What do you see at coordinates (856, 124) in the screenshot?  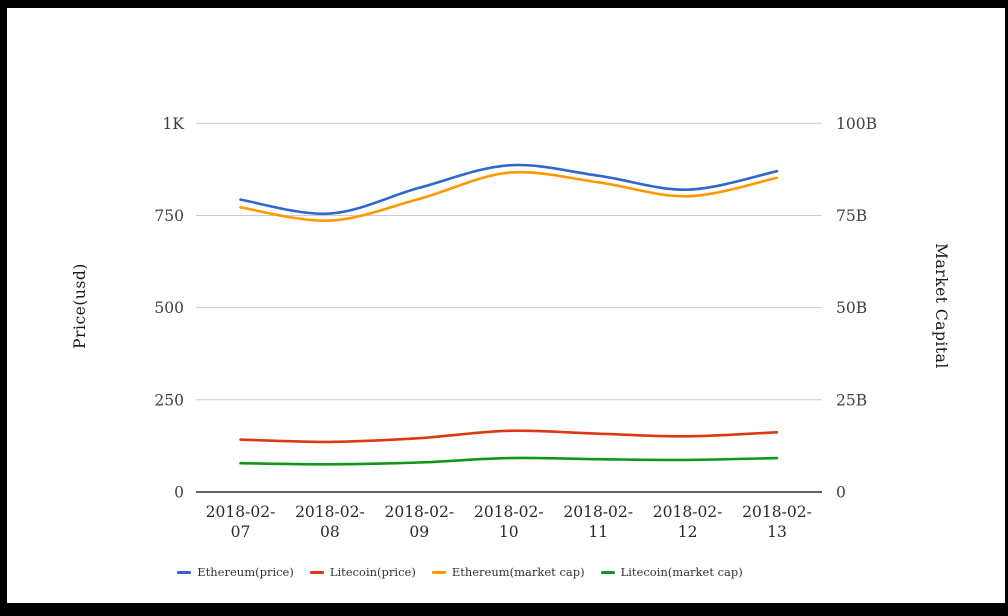 I see `right-axis-tick-label: 100B` at bounding box center [856, 124].